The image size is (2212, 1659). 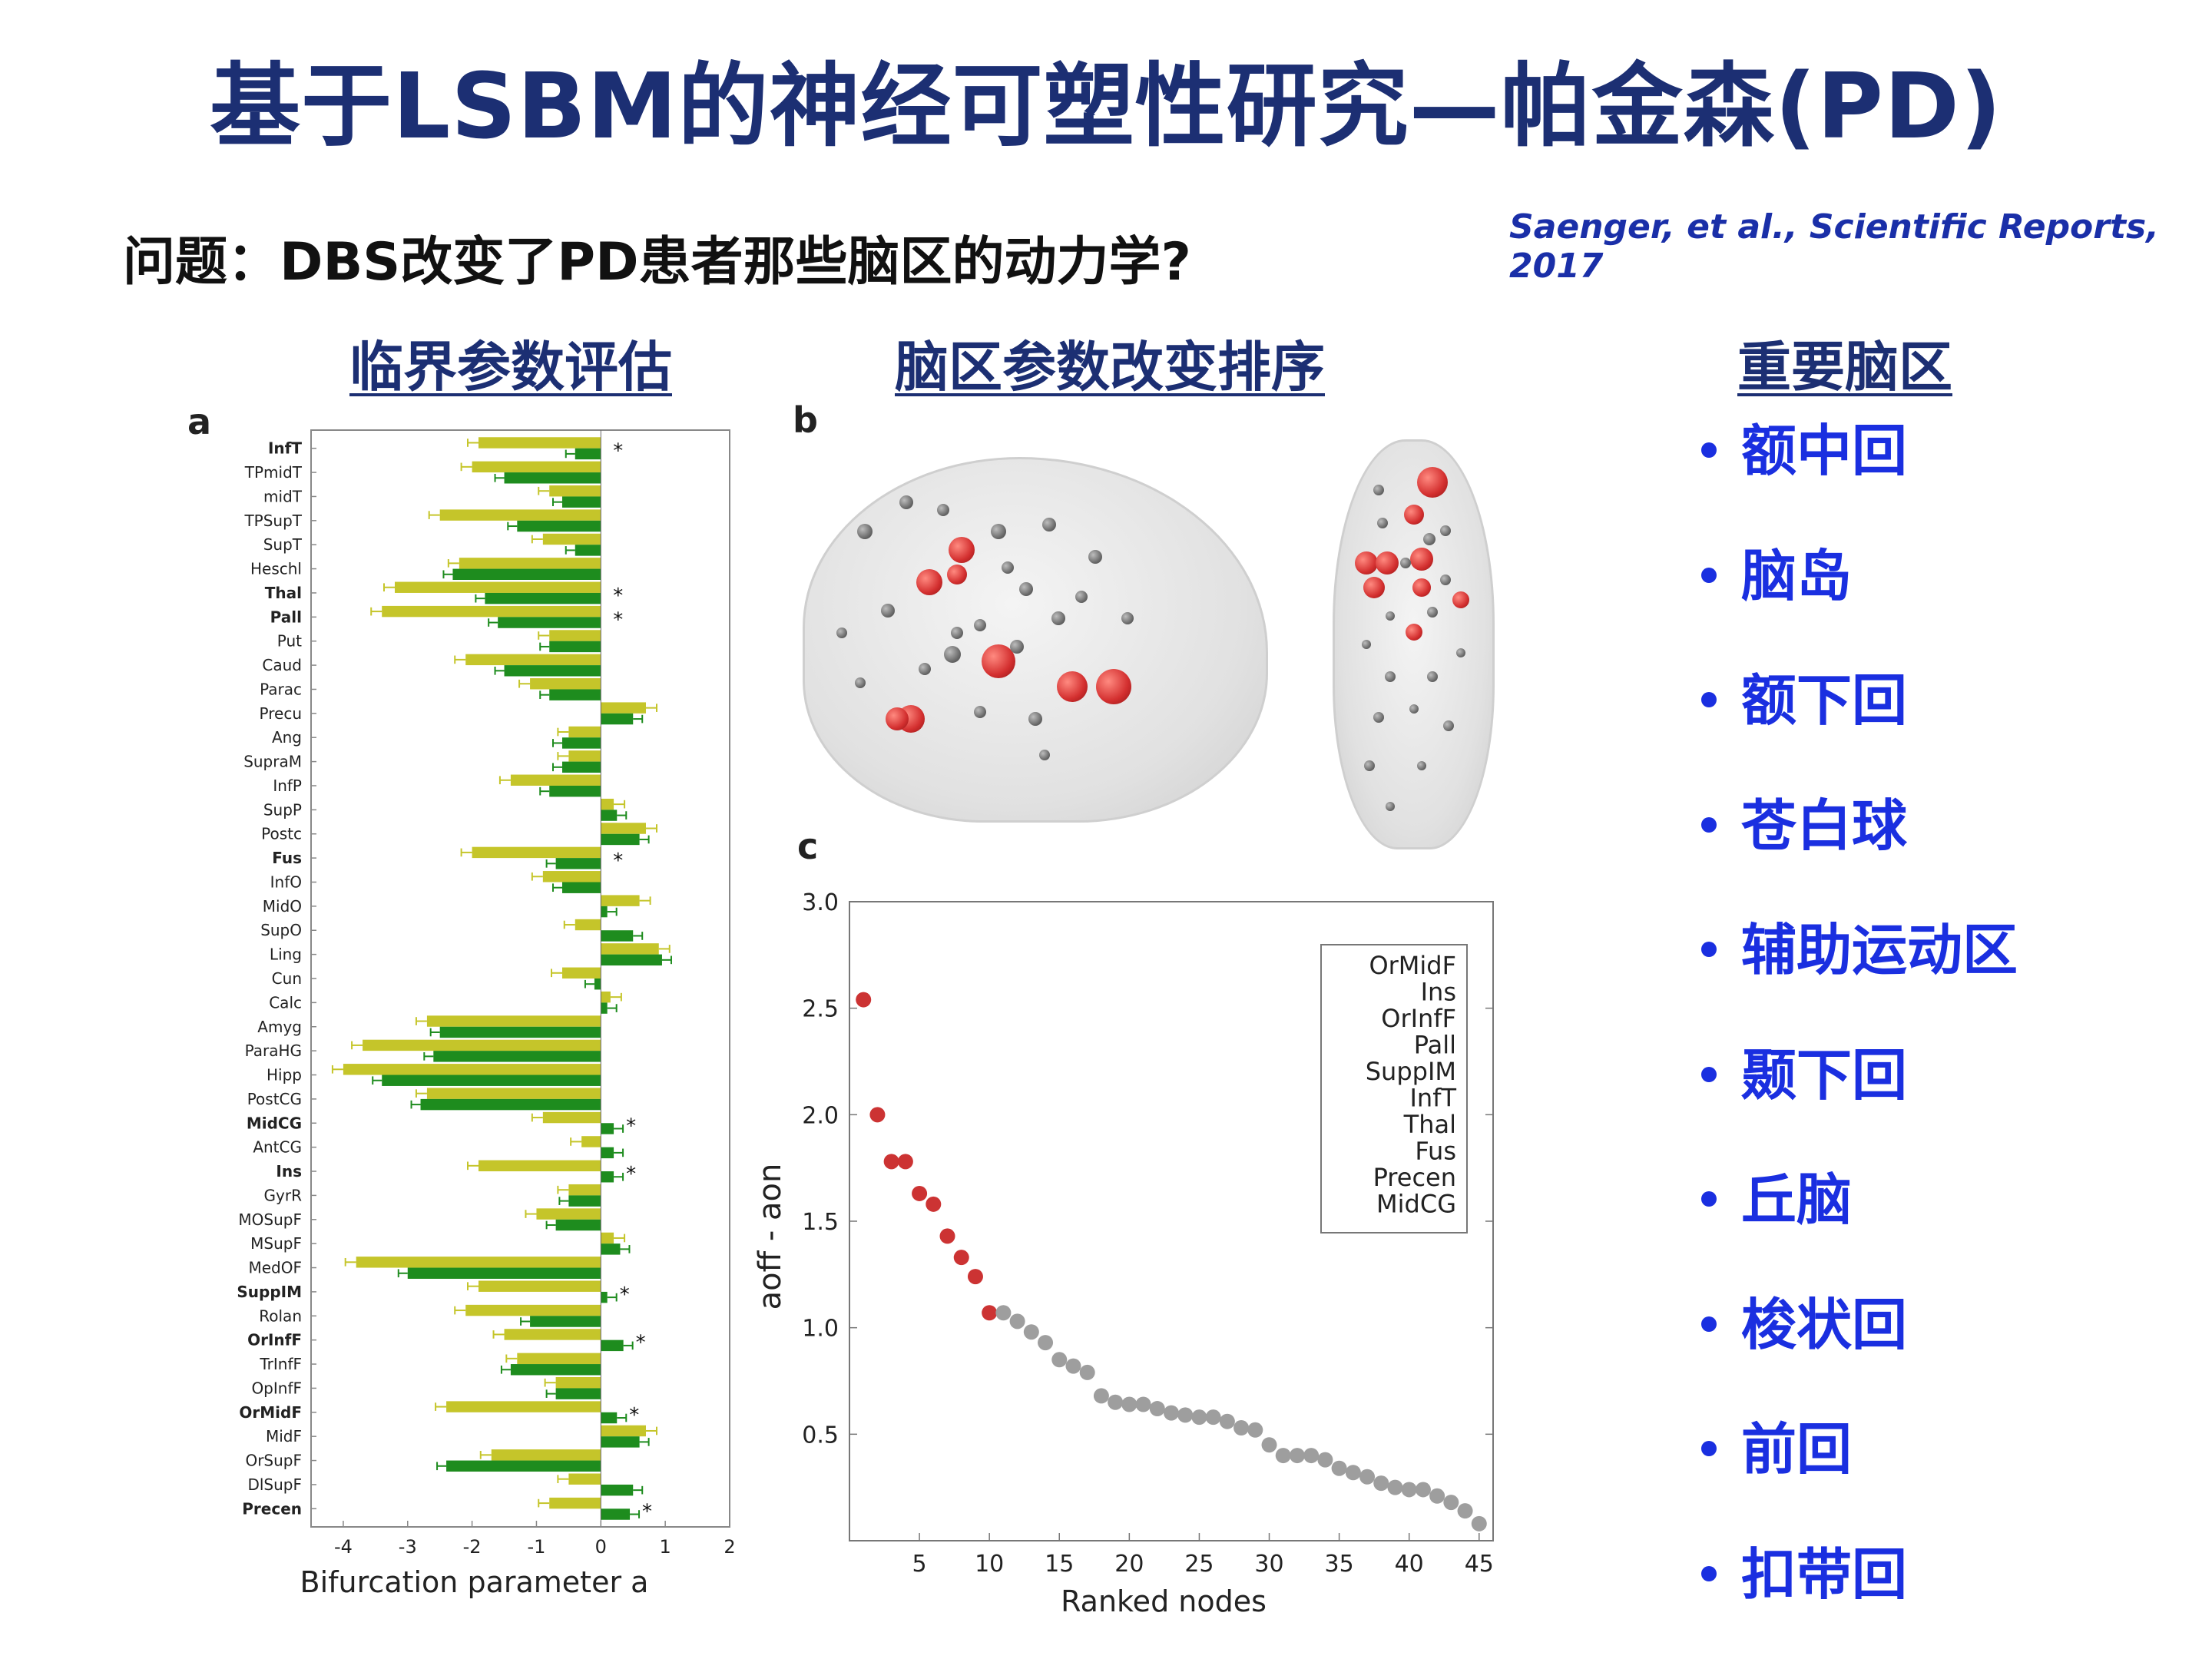 What do you see at coordinates (961, 1258) in the screenshot?
I see `scatter-point-highlight` at bounding box center [961, 1258].